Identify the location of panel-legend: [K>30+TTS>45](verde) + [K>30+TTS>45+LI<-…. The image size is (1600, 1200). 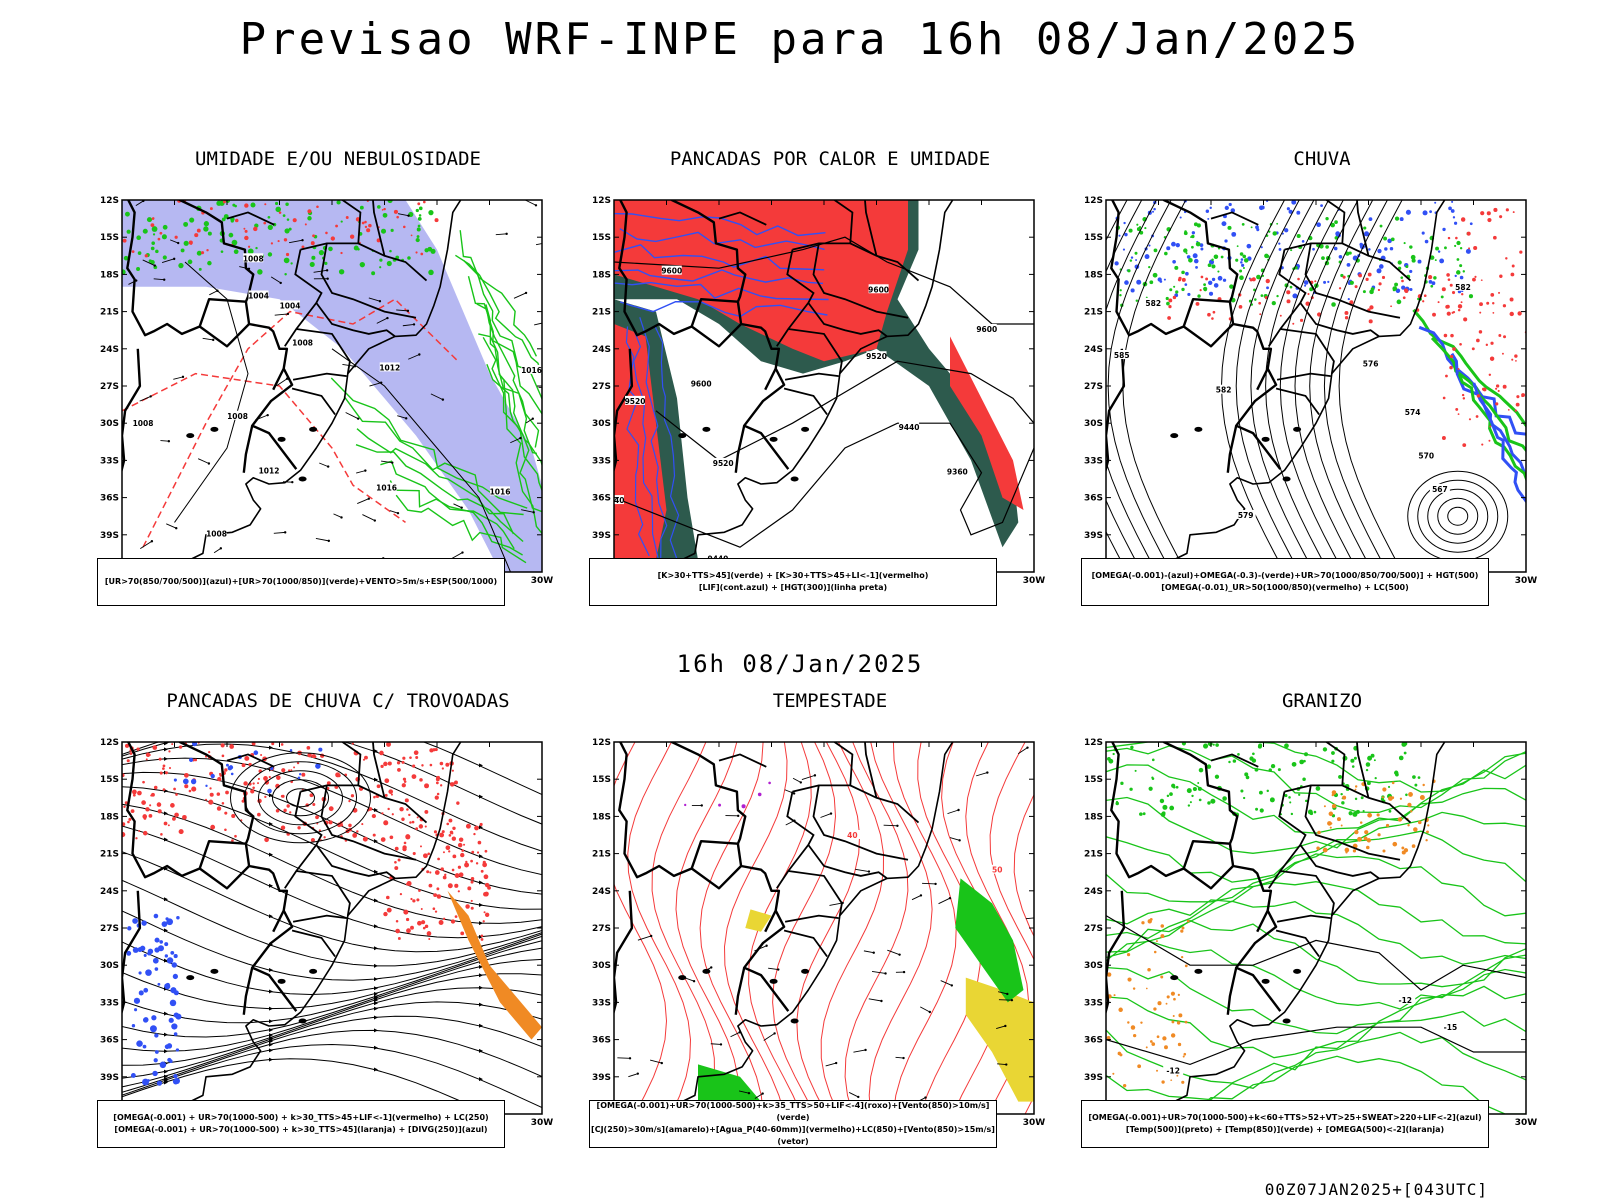
(793, 582).